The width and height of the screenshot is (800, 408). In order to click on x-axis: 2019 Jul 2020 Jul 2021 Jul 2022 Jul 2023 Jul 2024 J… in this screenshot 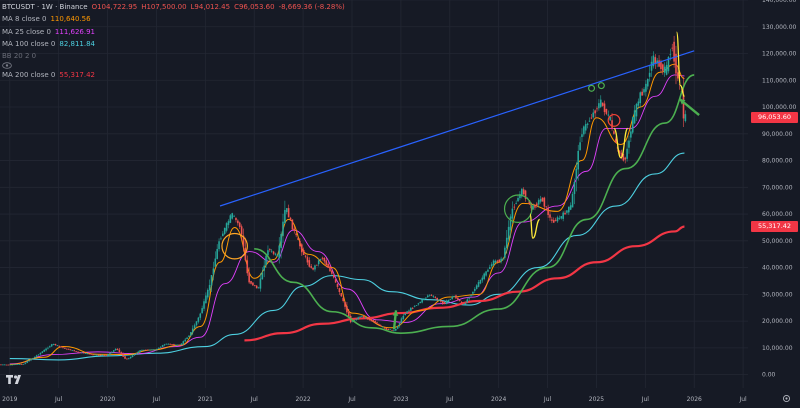, I will do `click(374, 399)`.